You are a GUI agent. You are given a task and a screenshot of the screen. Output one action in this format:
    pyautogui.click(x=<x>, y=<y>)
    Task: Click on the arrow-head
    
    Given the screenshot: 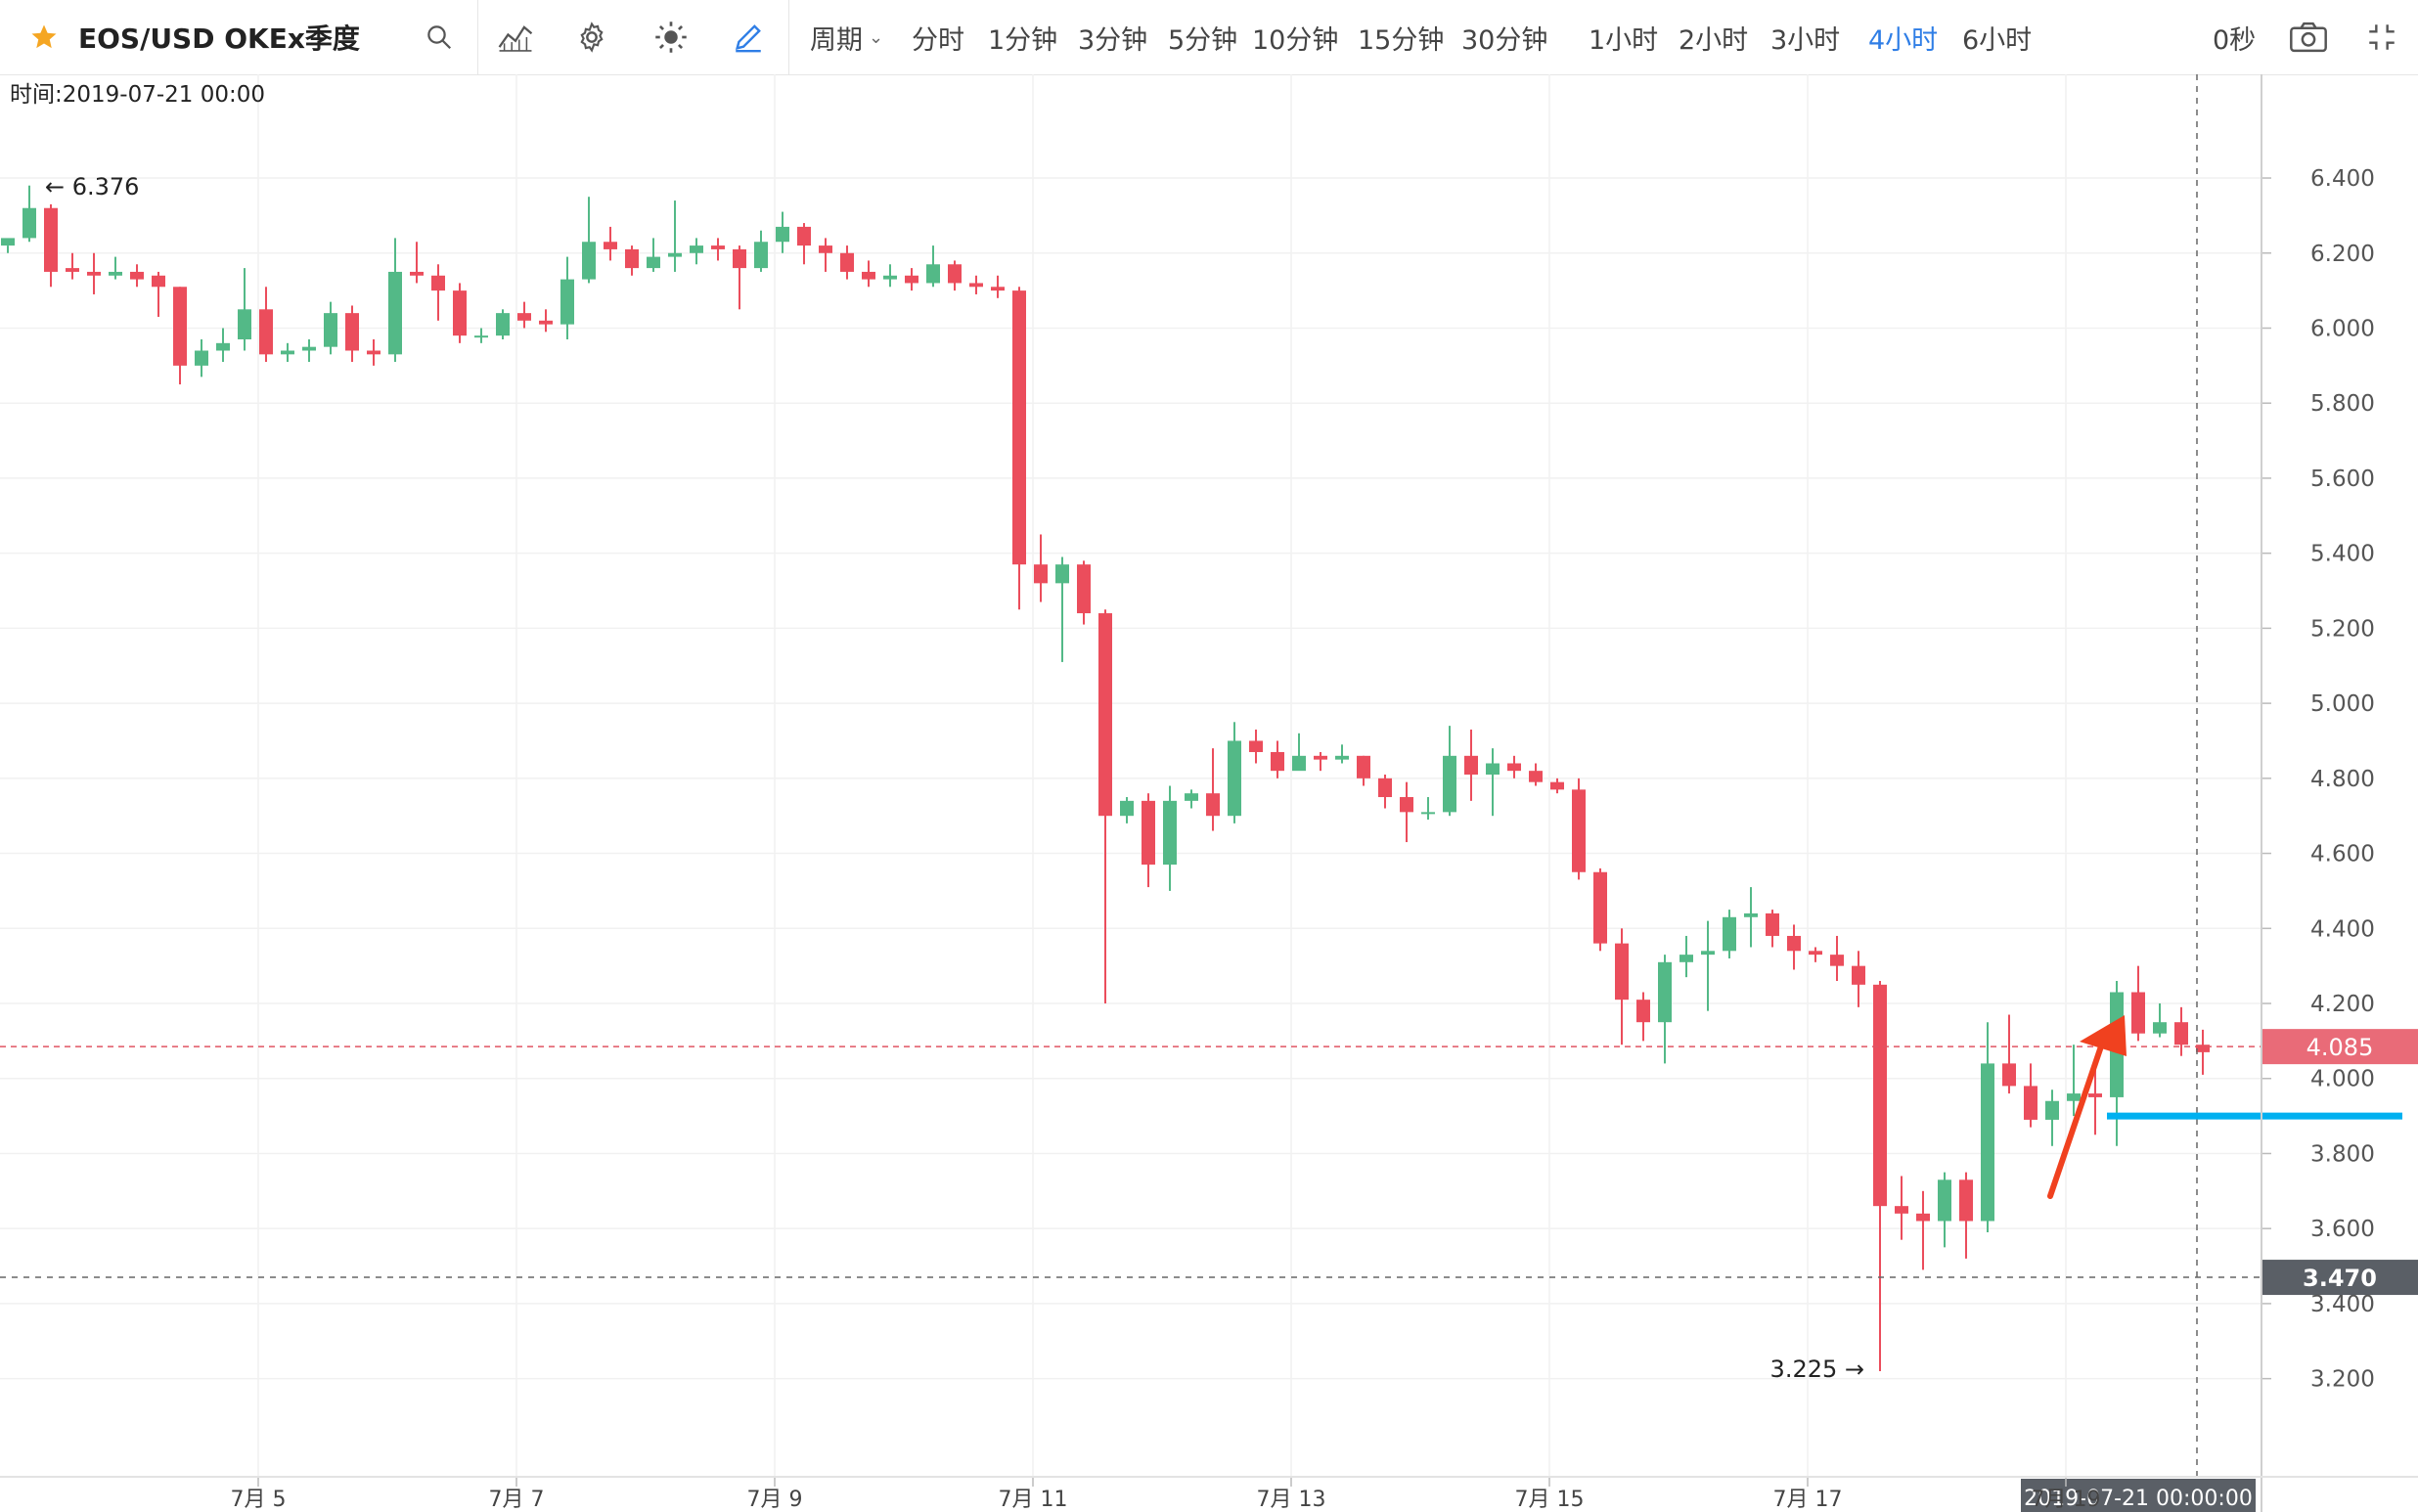 What is the action you would take?
    pyautogui.click(x=2103, y=1036)
    